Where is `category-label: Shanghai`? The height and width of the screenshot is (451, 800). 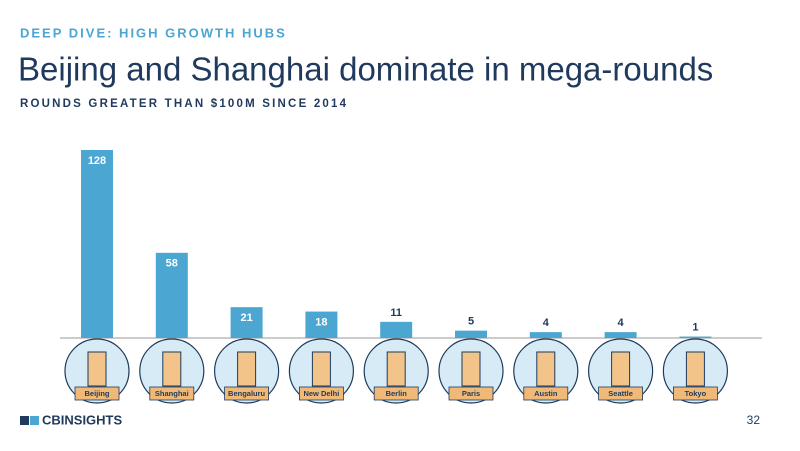 category-label: Shanghai is located at coordinates (172, 393).